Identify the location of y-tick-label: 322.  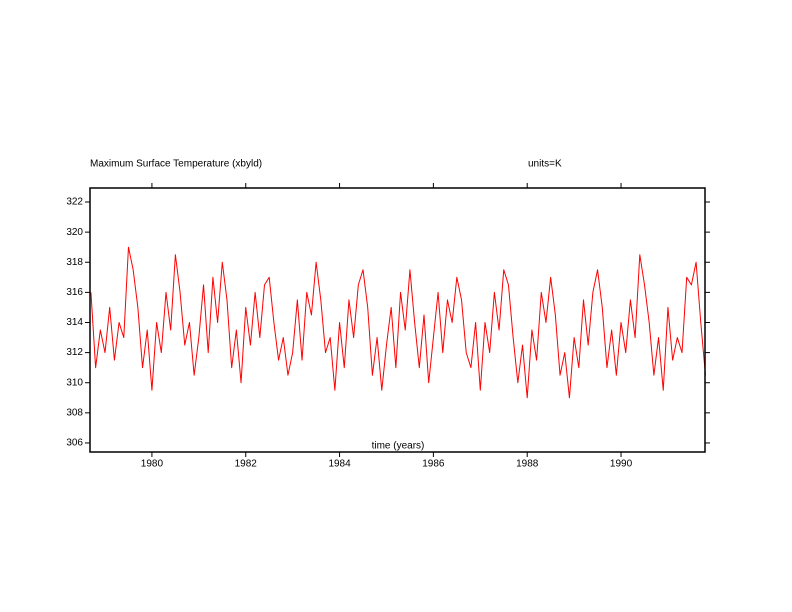
(74, 202).